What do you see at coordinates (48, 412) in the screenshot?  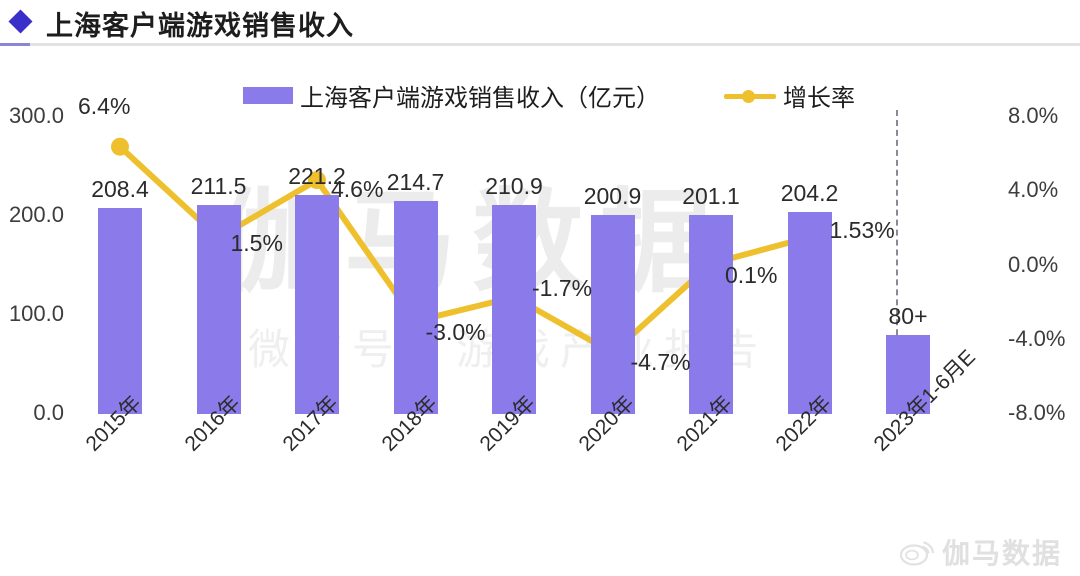 I see `y-axis-tick-left: 0.0` at bounding box center [48, 412].